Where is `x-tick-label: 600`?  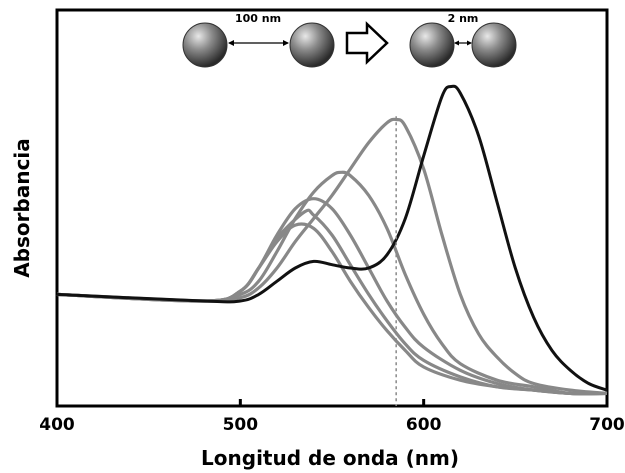 x-tick-label: 600 is located at coordinates (424, 425).